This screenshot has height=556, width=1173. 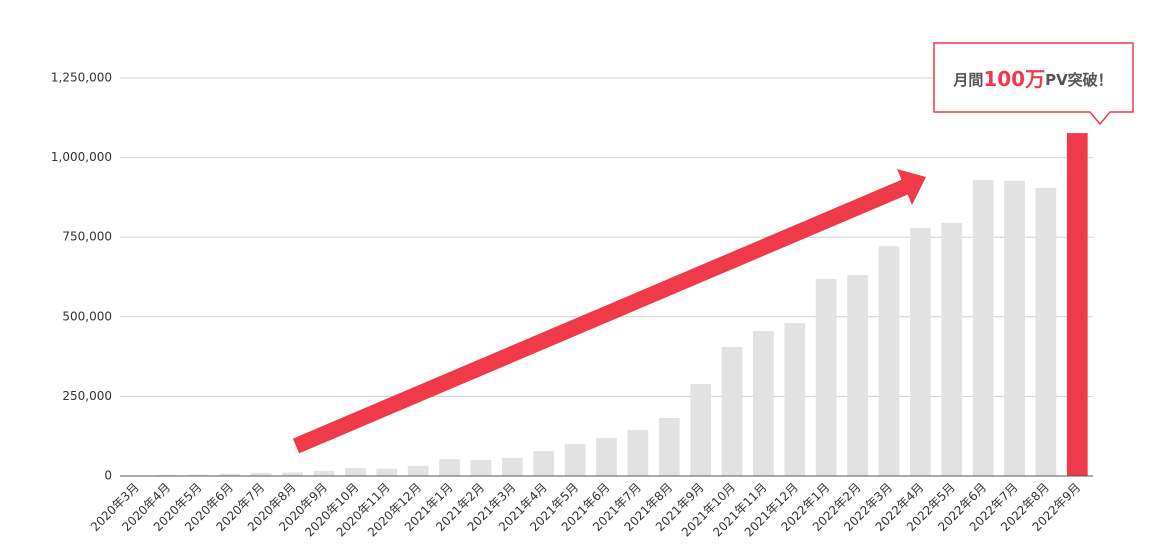 I want to click on callout-text: 月間100万PV突破！, so click(x=1032, y=79).